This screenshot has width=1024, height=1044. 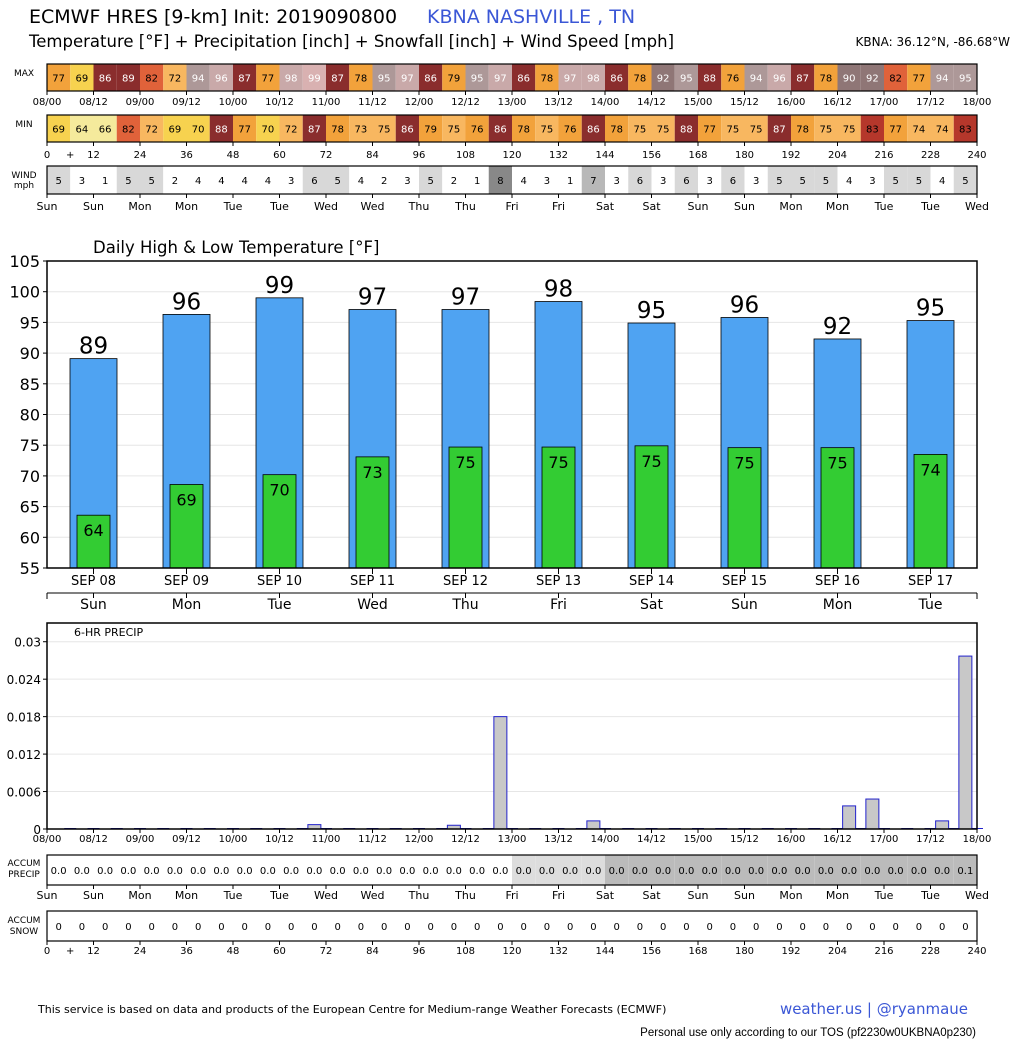 What do you see at coordinates (849, 79) in the screenshot?
I see `max-temp-cell-value: 90` at bounding box center [849, 79].